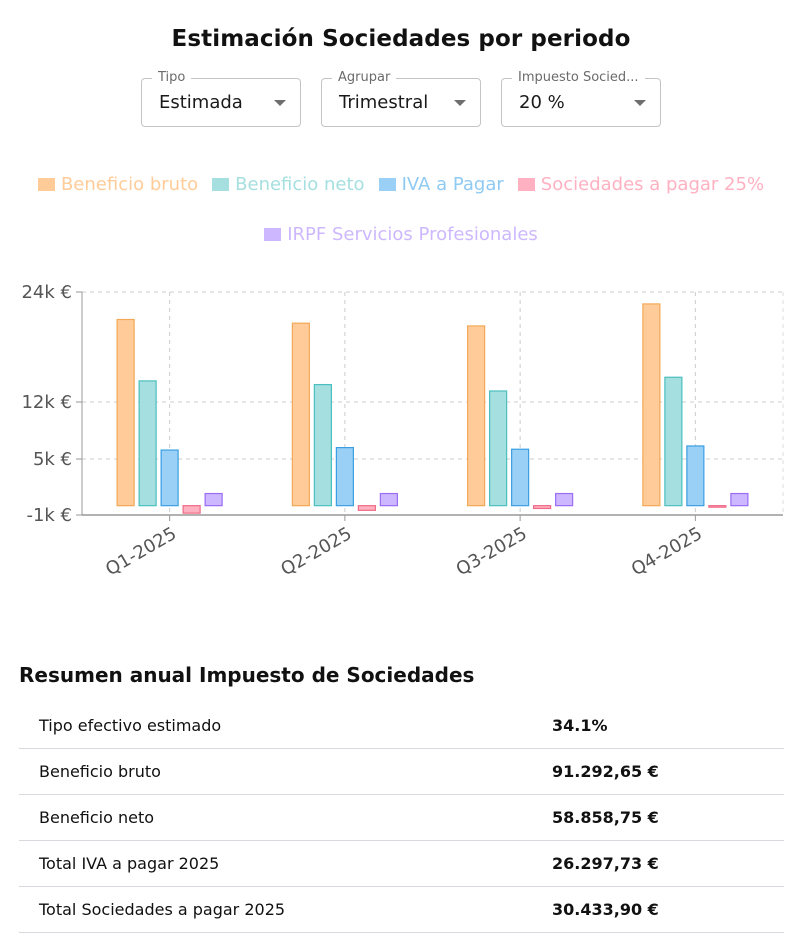 The image size is (802, 941). I want to click on summary-label-tipo-efectivo: Tipo efectivo estimado, so click(285, 726).